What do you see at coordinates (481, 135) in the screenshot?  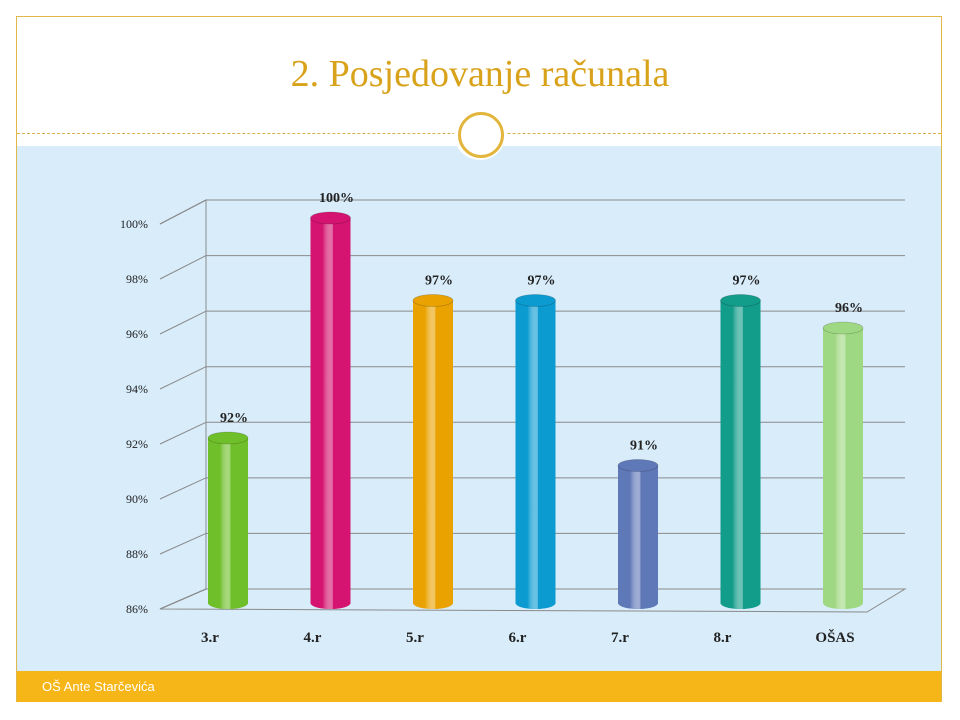 I see `ornament-ring-icon` at bounding box center [481, 135].